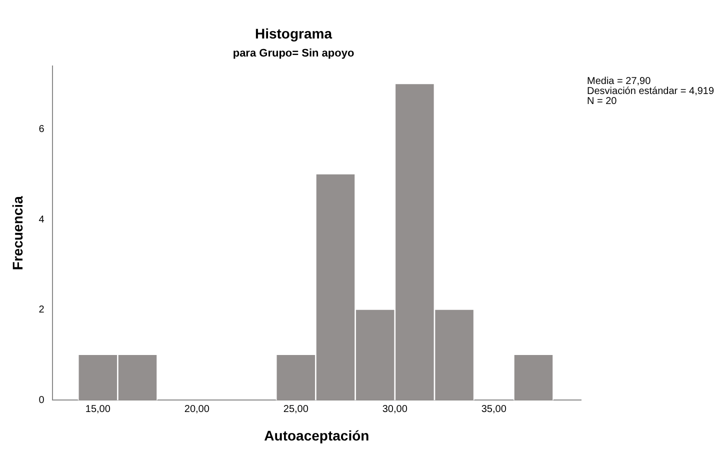 The height and width of the screenshot is (453, 717). I want to click on chart-title: Histograma, so click(293, 33).